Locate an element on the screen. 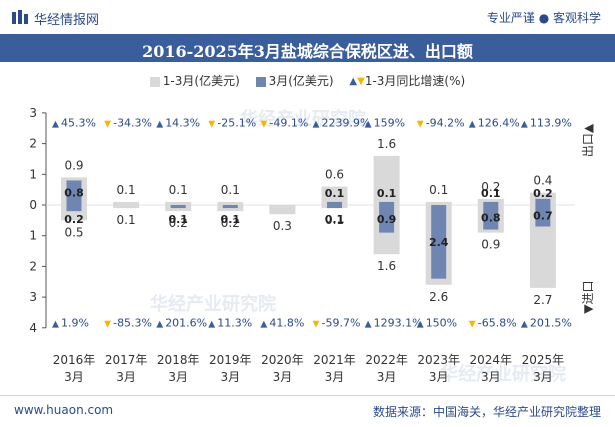  label-import-q1: 2.7 is located at coordinates (542, 300).